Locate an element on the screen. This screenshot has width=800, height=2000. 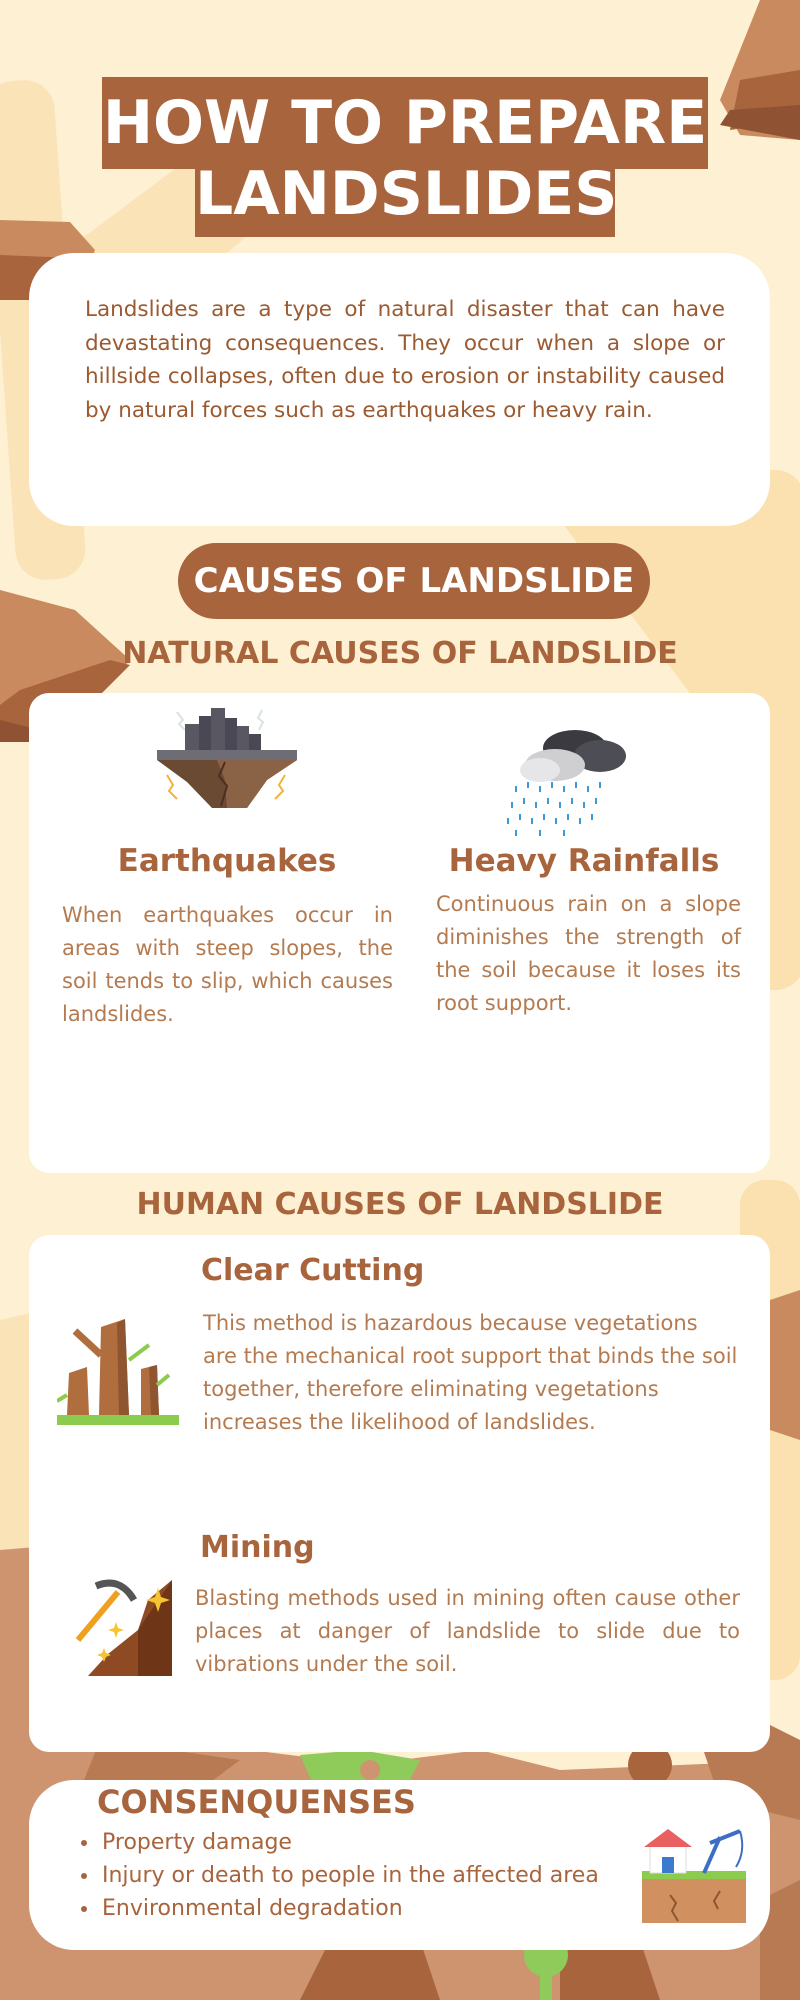
rain-cloud-icon is located at coordinates (566, 783).